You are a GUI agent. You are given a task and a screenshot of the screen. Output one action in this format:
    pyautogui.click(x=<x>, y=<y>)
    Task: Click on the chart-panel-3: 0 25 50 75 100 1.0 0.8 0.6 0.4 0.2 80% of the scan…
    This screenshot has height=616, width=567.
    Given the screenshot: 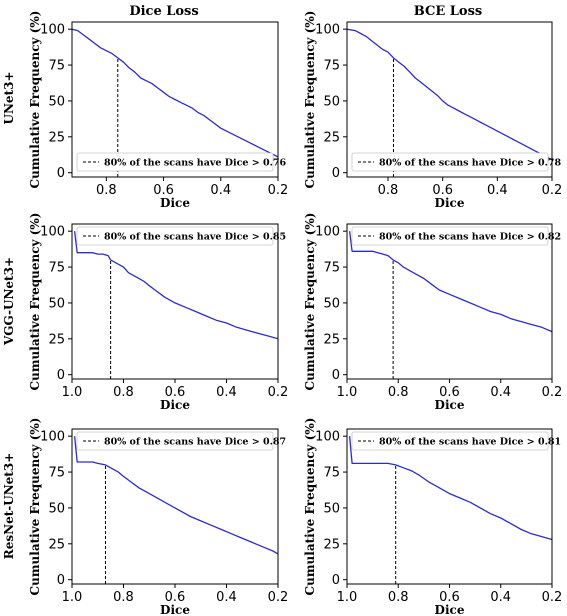 What is the action you would take?
    pyautogui.click(x=158, y=312)
    